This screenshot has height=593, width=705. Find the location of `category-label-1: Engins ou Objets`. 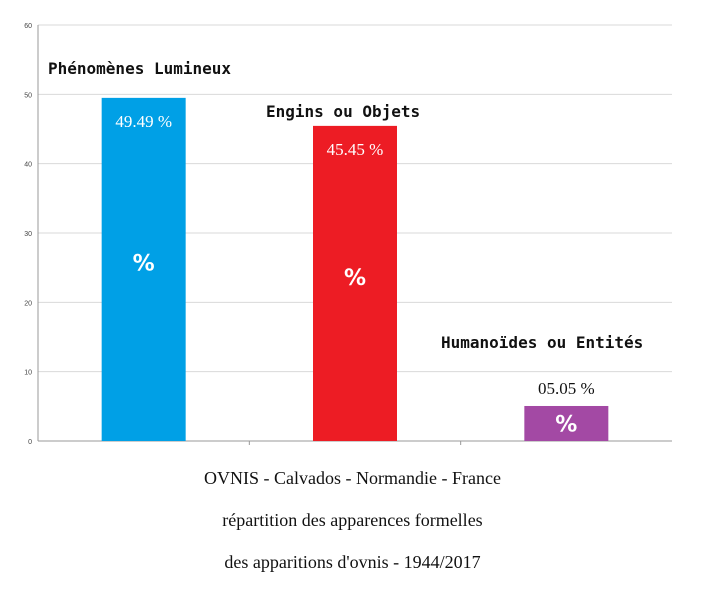

category-label-1: Engins ou Objets is located at coordinates (343, 111).